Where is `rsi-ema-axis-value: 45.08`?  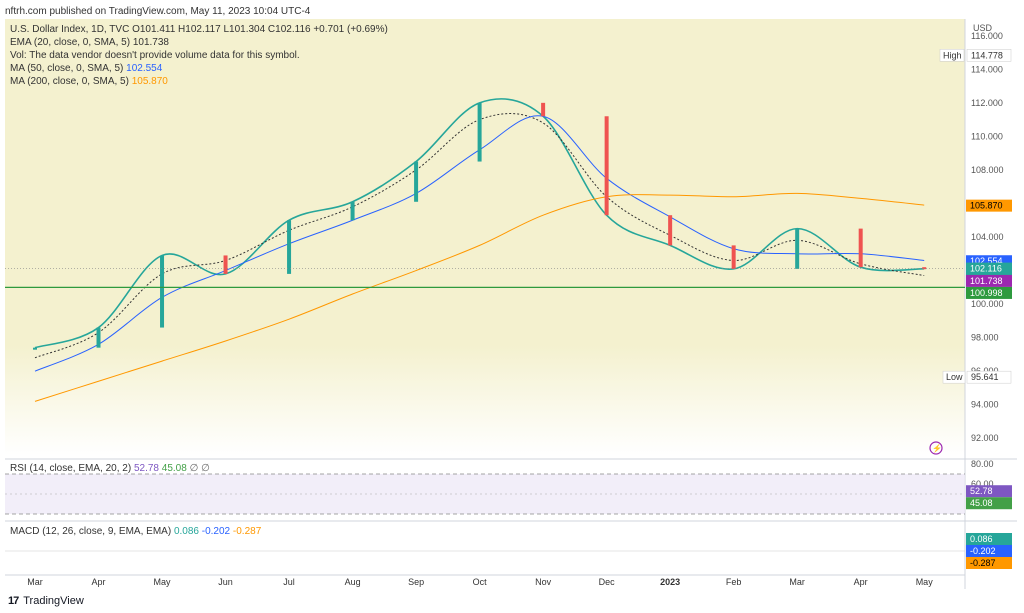 rsi-ema-axis-value: 45.08 is located at coordinates (981, 503).